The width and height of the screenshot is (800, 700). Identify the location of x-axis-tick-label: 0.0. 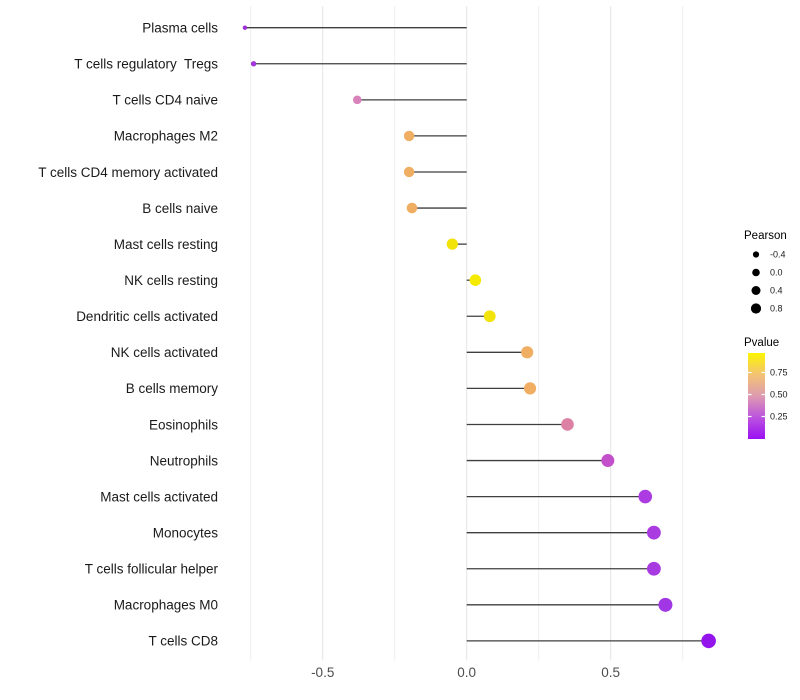
(466, 672).